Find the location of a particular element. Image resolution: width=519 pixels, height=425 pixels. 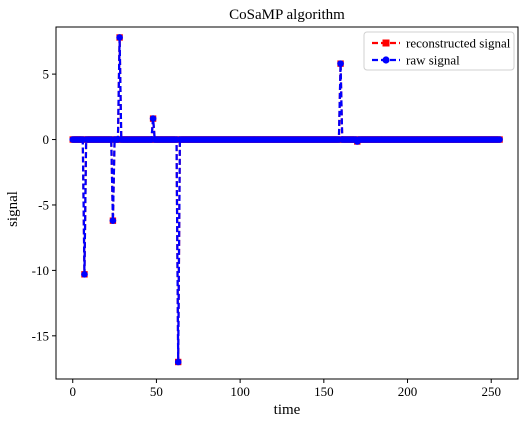

x-tick-label: 250 is located at coordinates (491, 391).